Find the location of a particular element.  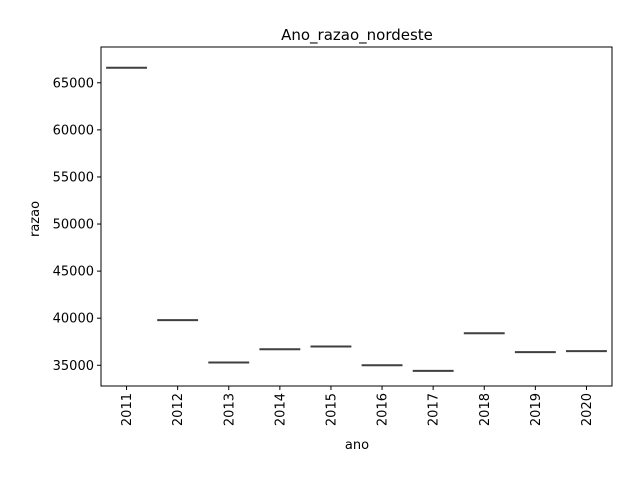

chart-title: Ano_razao_nordeste is located at coordinates (357, 35).